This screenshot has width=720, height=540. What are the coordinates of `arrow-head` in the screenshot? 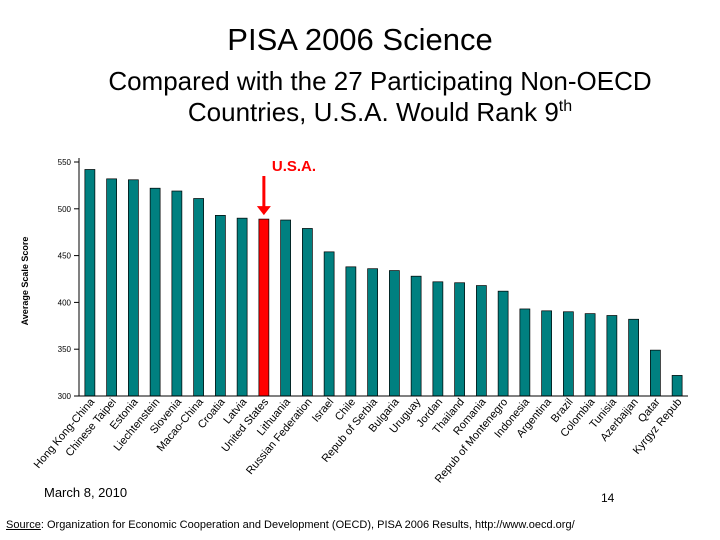 It's located at (263, 211).